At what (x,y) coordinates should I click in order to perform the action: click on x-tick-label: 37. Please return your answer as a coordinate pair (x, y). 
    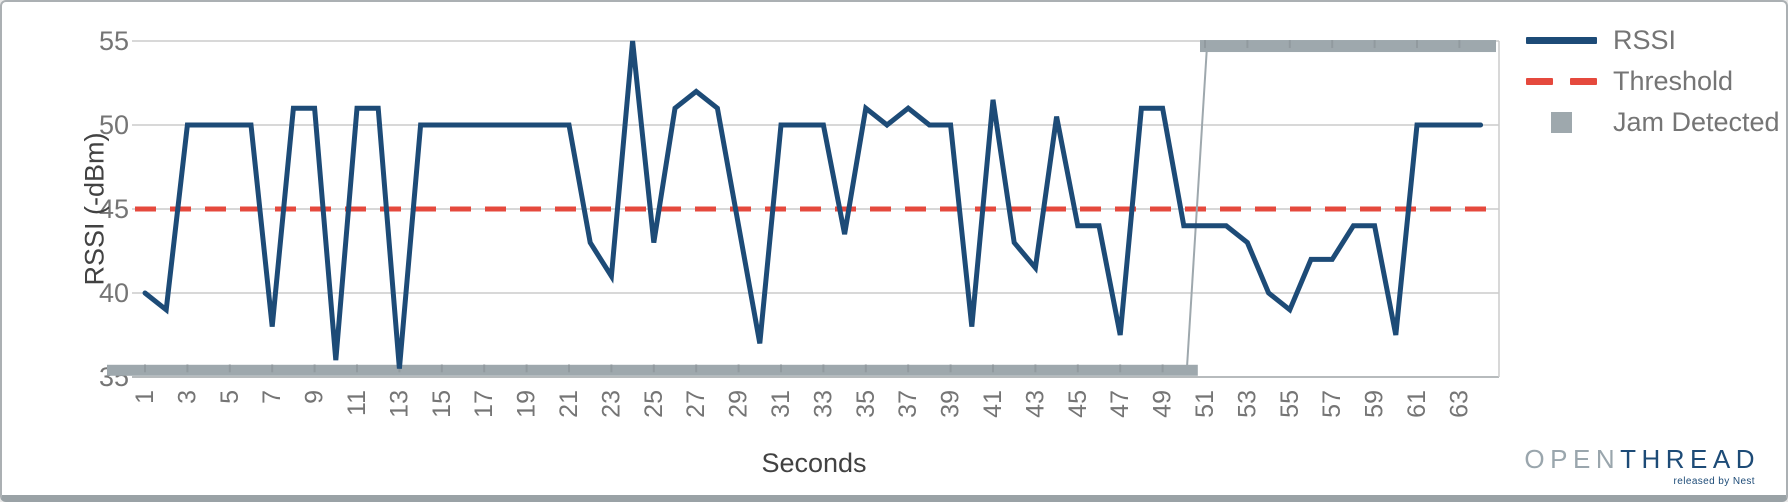
    Looking at the image, I should click on (908, 404).